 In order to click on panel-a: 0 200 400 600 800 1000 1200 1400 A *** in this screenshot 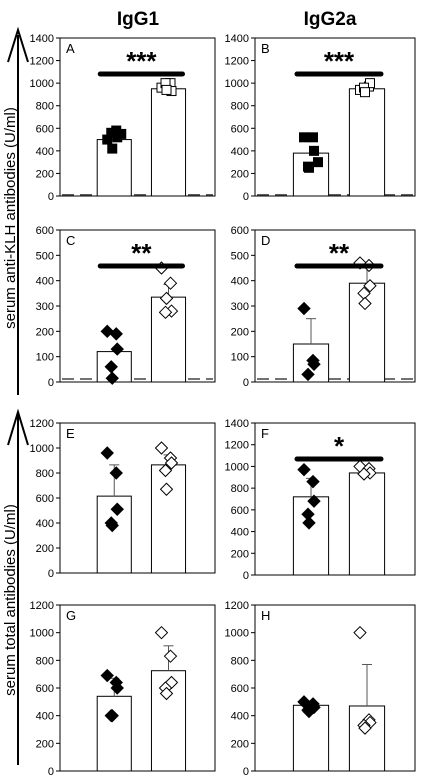, I will do `click(123, 118)`.